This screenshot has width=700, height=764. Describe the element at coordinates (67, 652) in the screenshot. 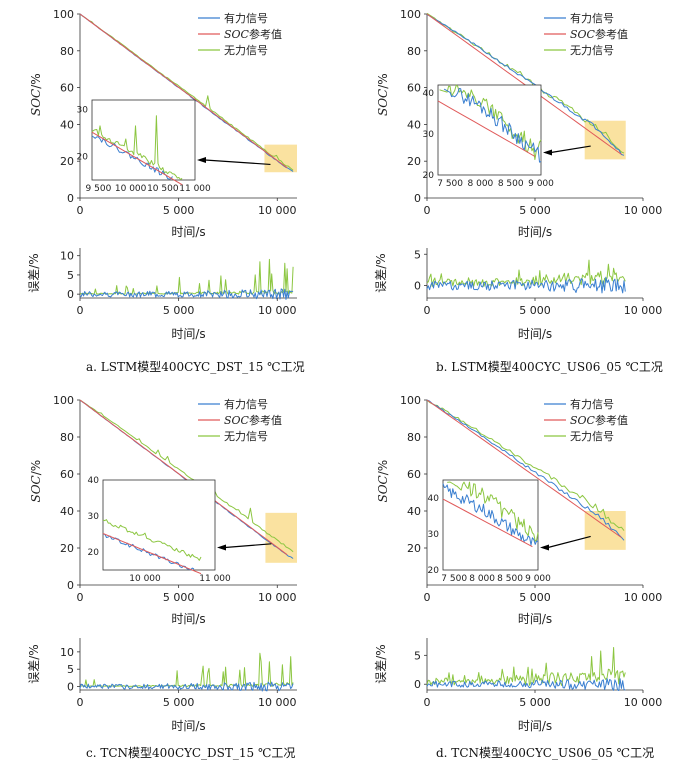

I see `err-ytick-label: 10` at that location.